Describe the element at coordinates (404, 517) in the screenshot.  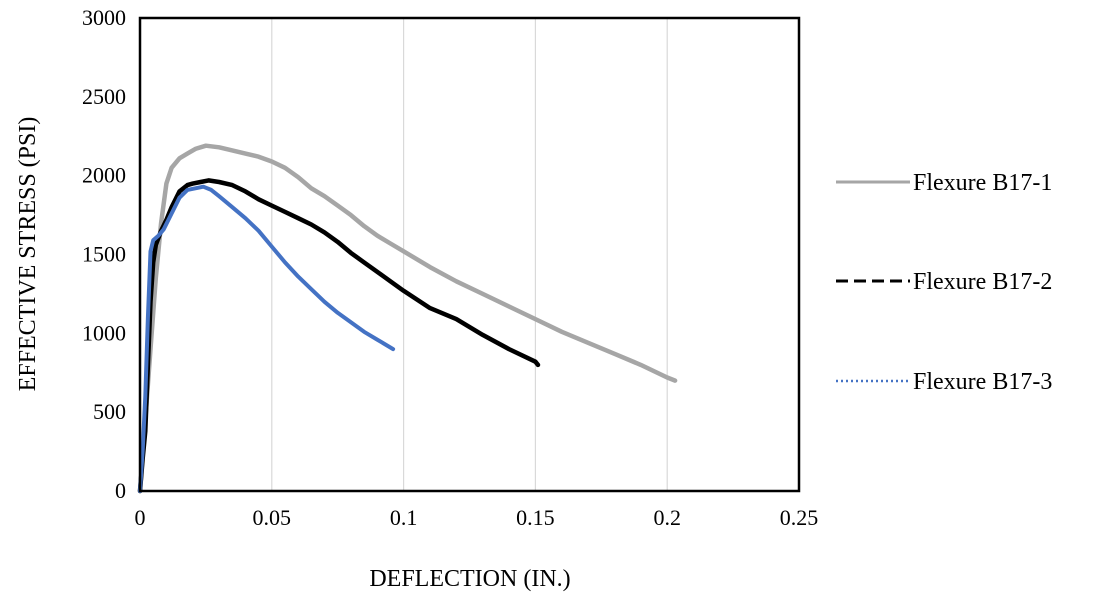
I see `x-tick-label: 0.1` at that location.